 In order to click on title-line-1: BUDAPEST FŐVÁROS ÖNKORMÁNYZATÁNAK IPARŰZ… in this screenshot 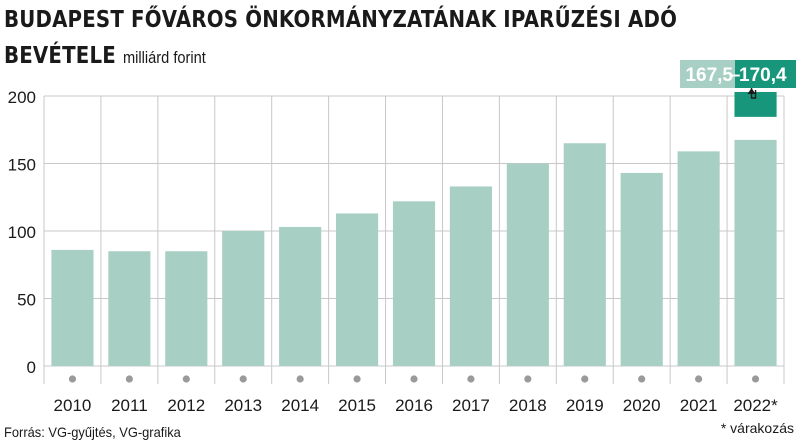, I will do `click(341, 20)`.